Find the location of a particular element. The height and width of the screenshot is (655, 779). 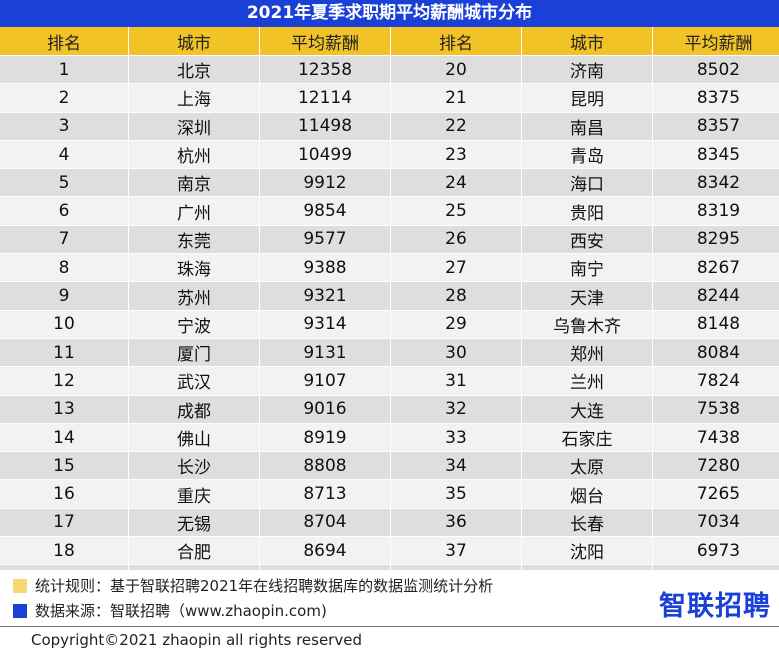

city-cell-left: 北京 is located at coordinates (194, 69).